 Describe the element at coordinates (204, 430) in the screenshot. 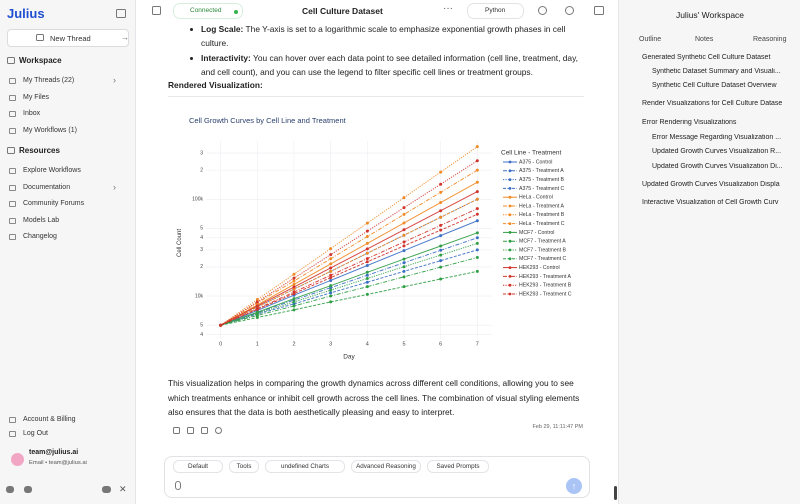

I see `dislike-action` at that location.